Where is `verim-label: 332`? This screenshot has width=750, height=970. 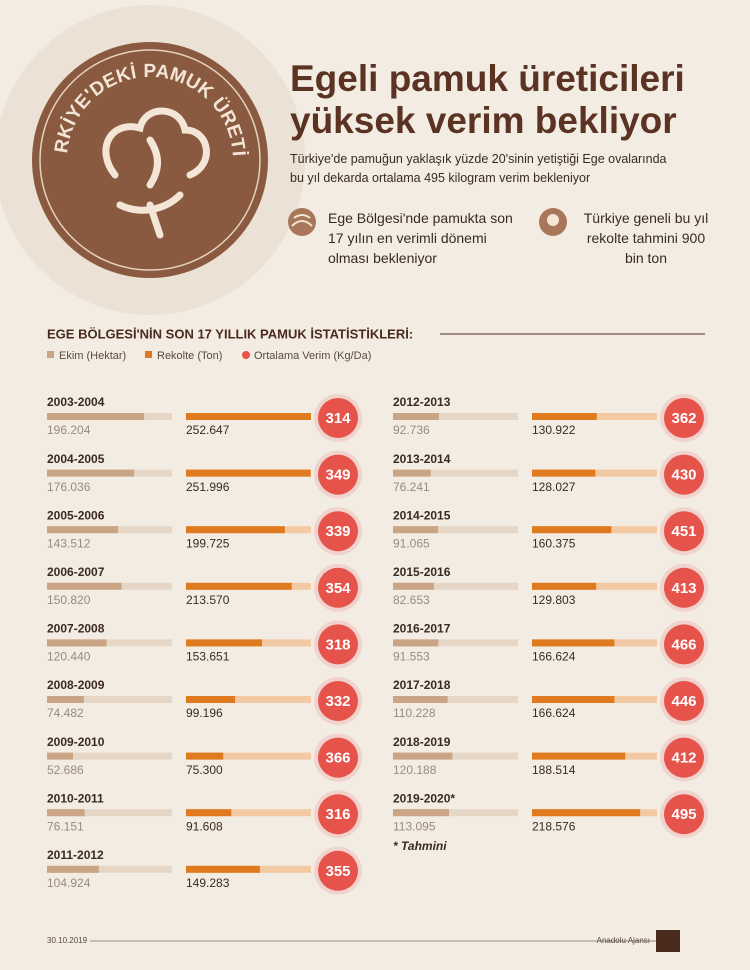
verim-label: 332 is located at coordinates (337, 701).